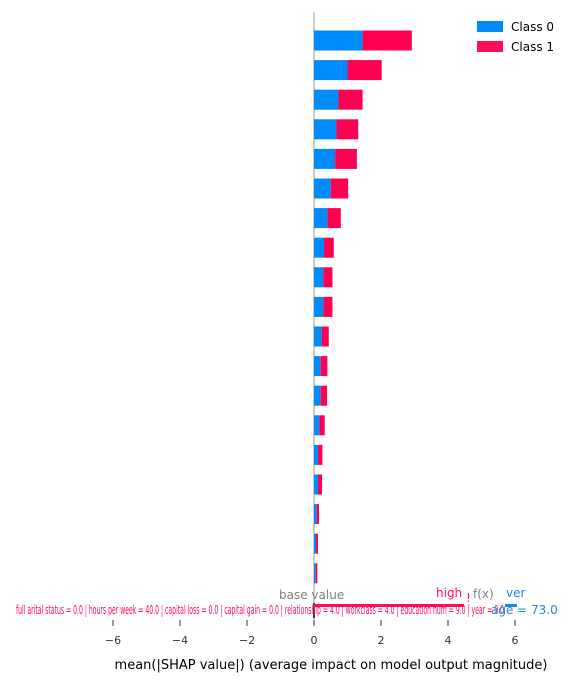  What do you see at coordinates (180, 640) in the screenshot?
I see `x-tick-label-1: −4` at bounding box center [180, 640].